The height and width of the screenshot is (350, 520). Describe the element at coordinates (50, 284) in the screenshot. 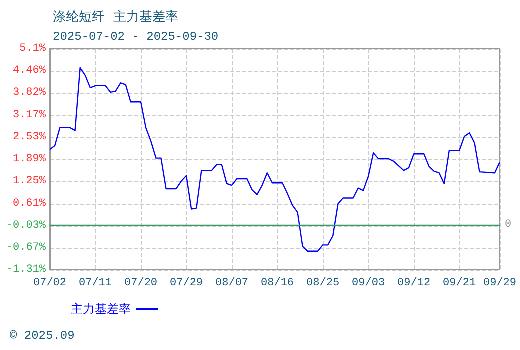

I see `x-tick-label: 07/02` at that location.